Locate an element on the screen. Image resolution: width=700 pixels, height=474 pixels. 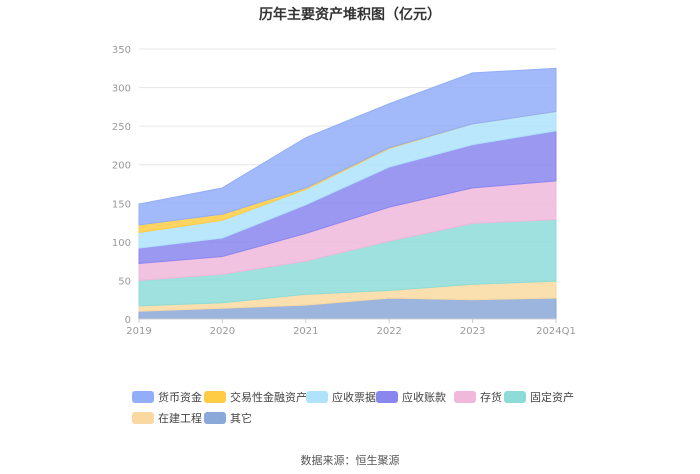
legend-item: 货币资金 is located at coordinates (167, 397).